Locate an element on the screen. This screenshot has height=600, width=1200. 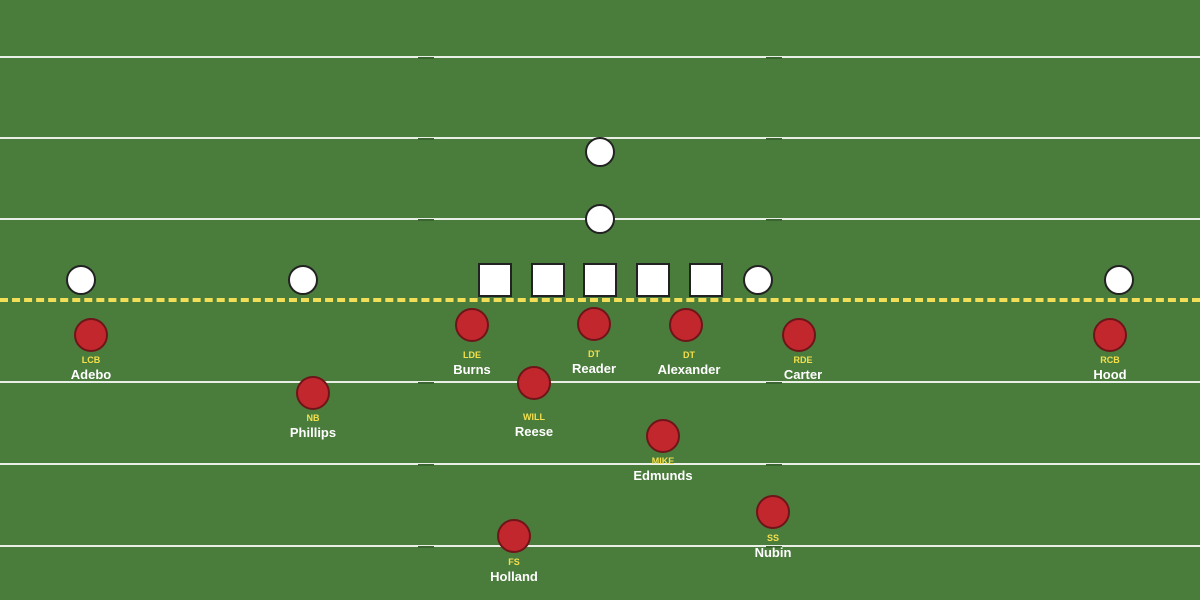
defender-rcb-marker is located at coordinates (1110, 335).